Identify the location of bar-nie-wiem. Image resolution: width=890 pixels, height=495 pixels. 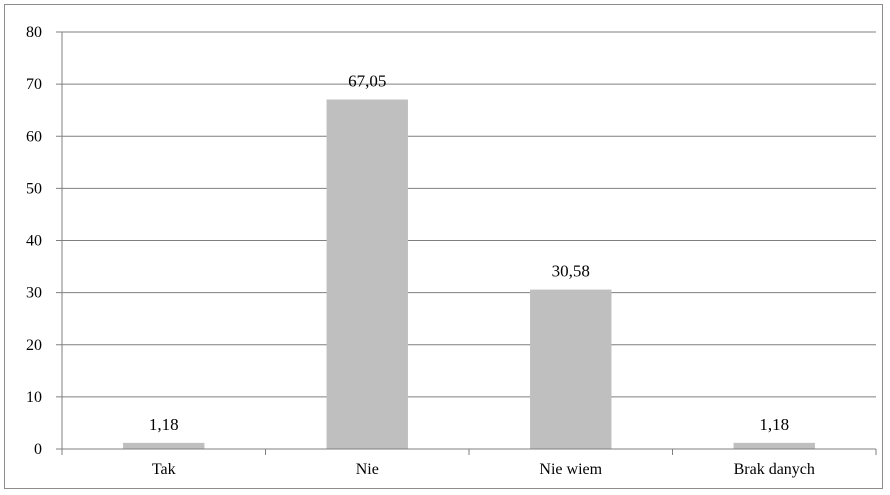
(571, 369).